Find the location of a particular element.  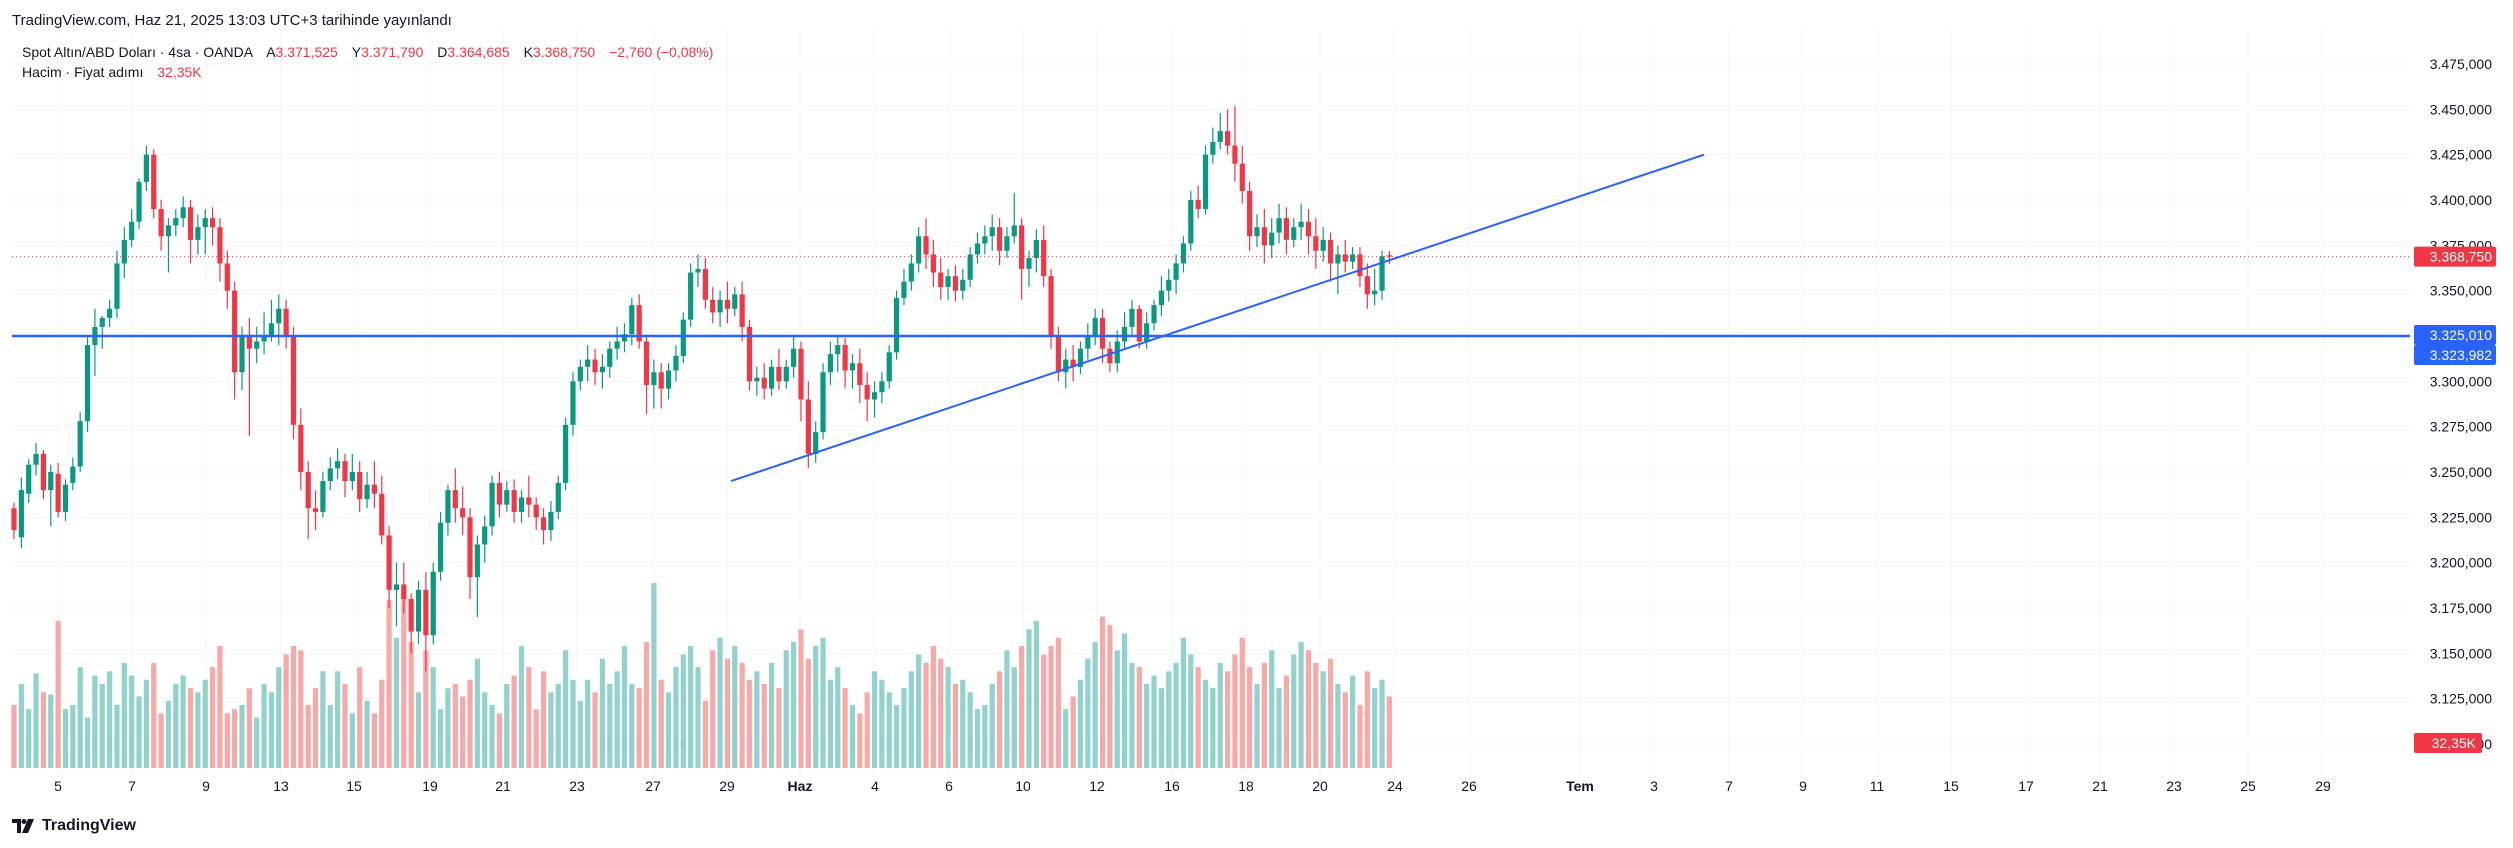

line-price-label: 3.325,010 is located at coordinates (2455, 334).